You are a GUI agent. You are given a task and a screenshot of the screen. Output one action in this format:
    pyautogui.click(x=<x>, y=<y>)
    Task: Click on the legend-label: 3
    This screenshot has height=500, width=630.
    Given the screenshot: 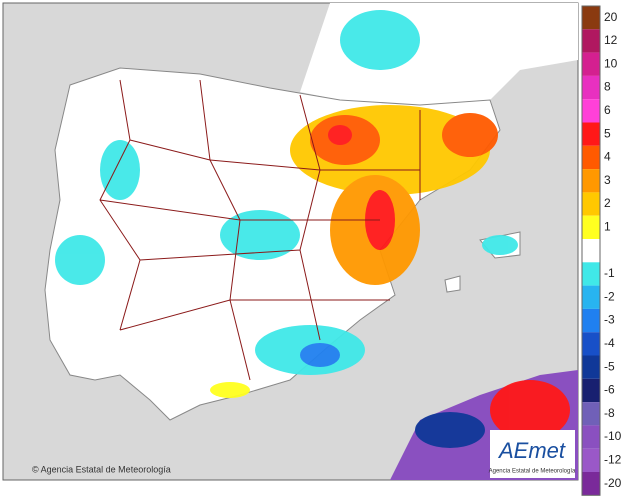 What is the action you would take?
    pyautogui.click(x=607, y=180)
    